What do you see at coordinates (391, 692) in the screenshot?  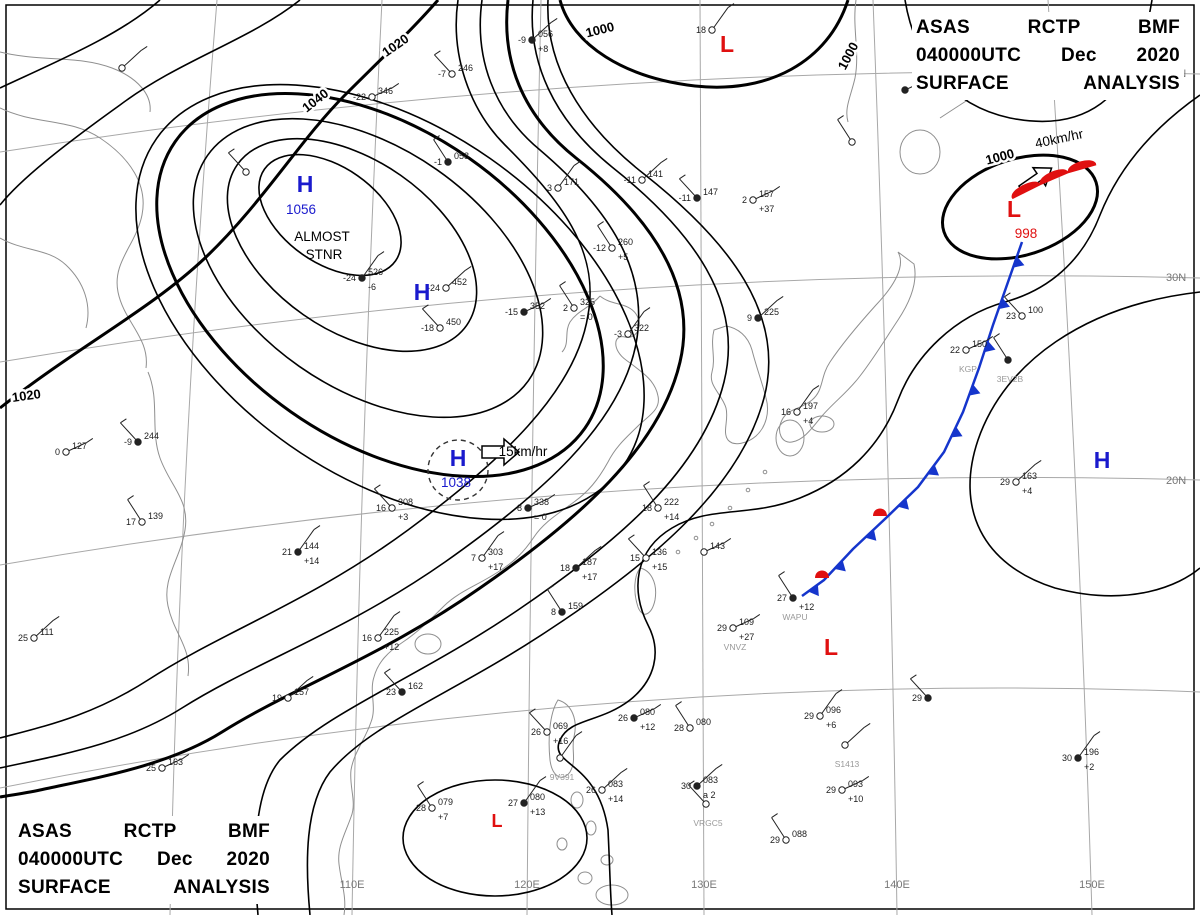 I see `station-temperature: 23` at bounding box center [391, 692].